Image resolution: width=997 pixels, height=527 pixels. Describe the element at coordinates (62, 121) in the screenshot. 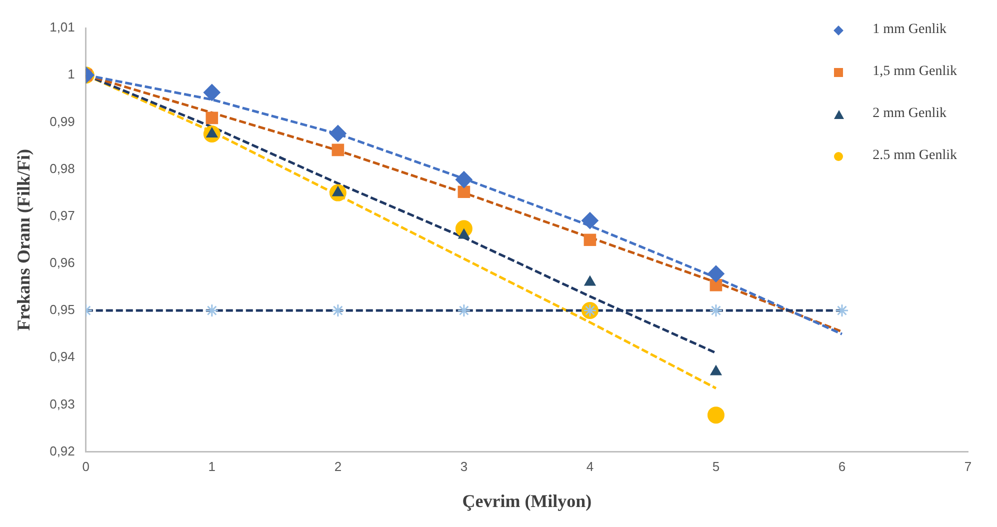

I see `y-tick-label: 0,99` at that location.